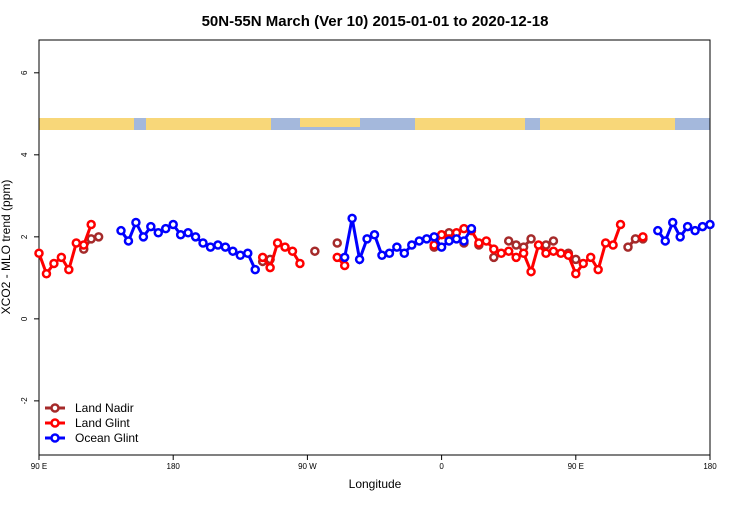 This screenshot has width=750, height=505. What do you see at coordinates (104, 408) in the screenshot?
I see `legend-label: Land Nadir` at bounding box center [104, 408].